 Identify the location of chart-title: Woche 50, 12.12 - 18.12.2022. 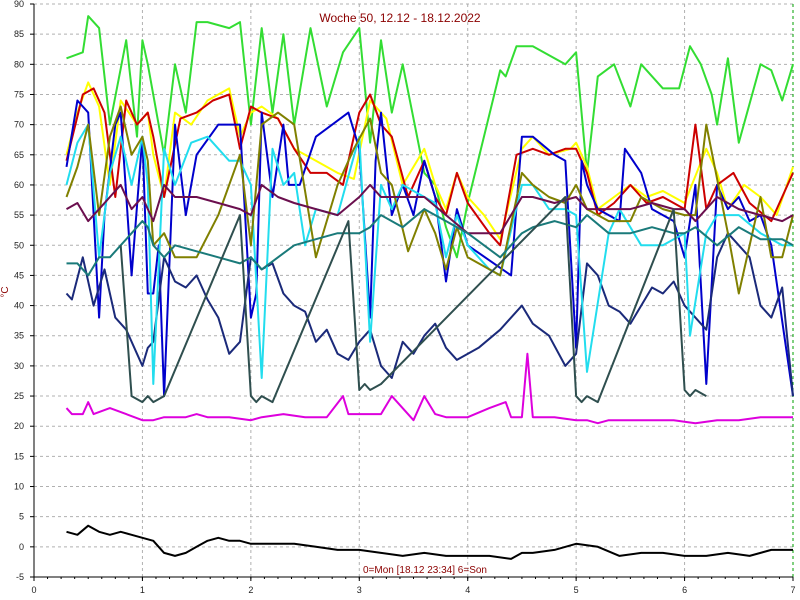
(400, 18).